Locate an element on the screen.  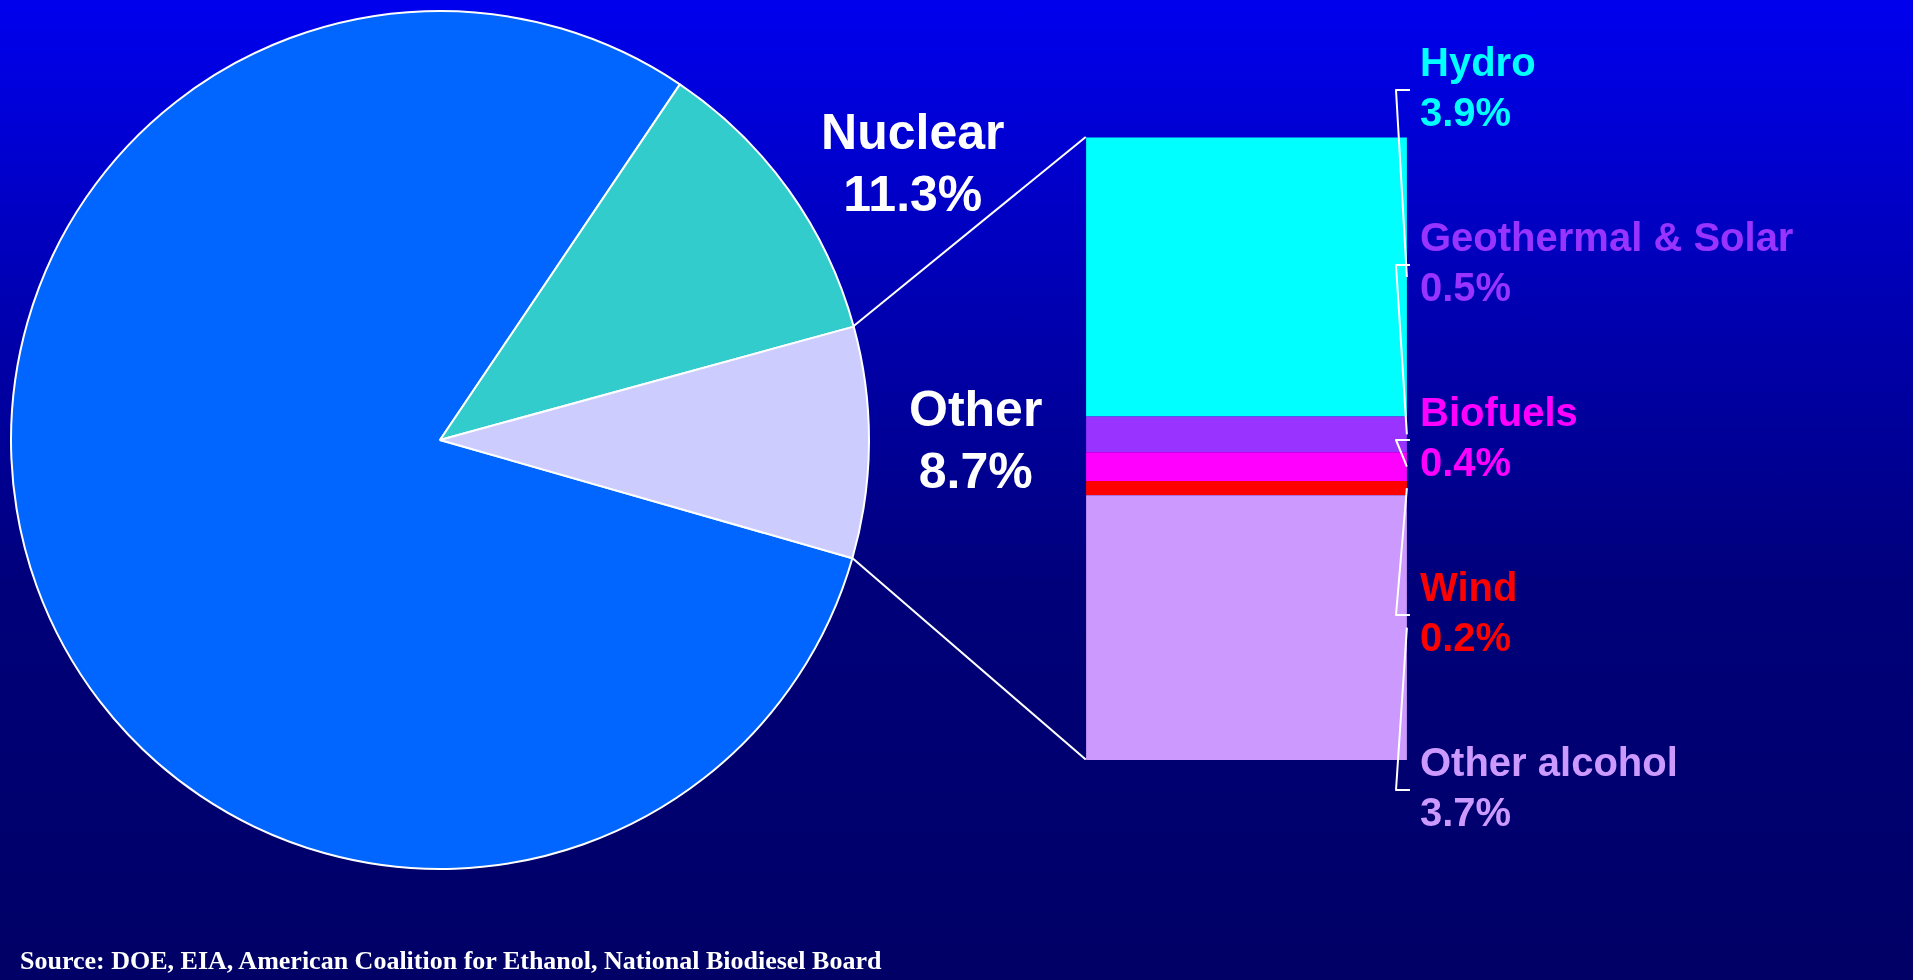
data-label: 11.3% is located at coordinates (913, 194).